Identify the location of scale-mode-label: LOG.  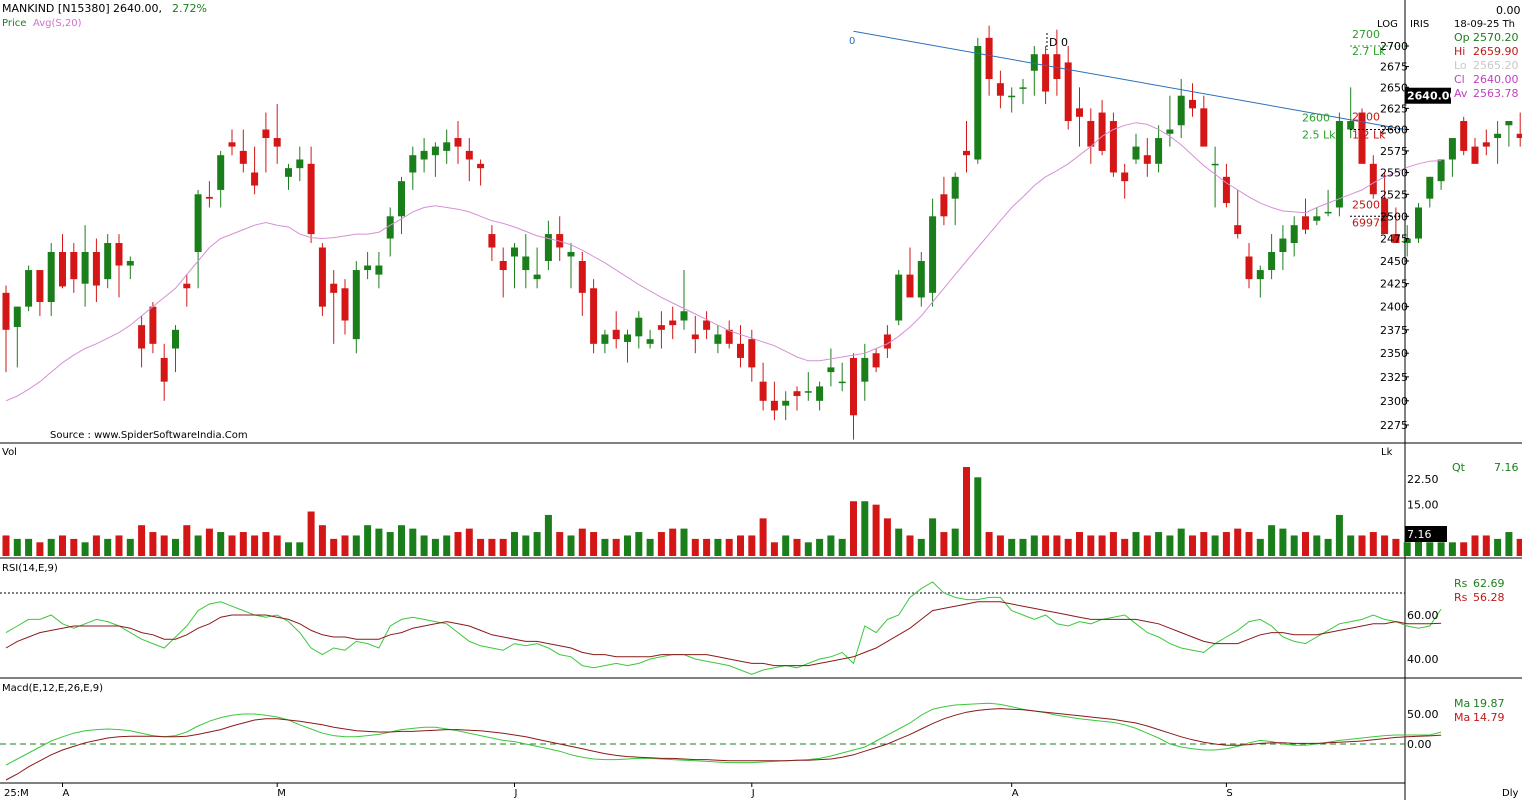
(1387, 24).